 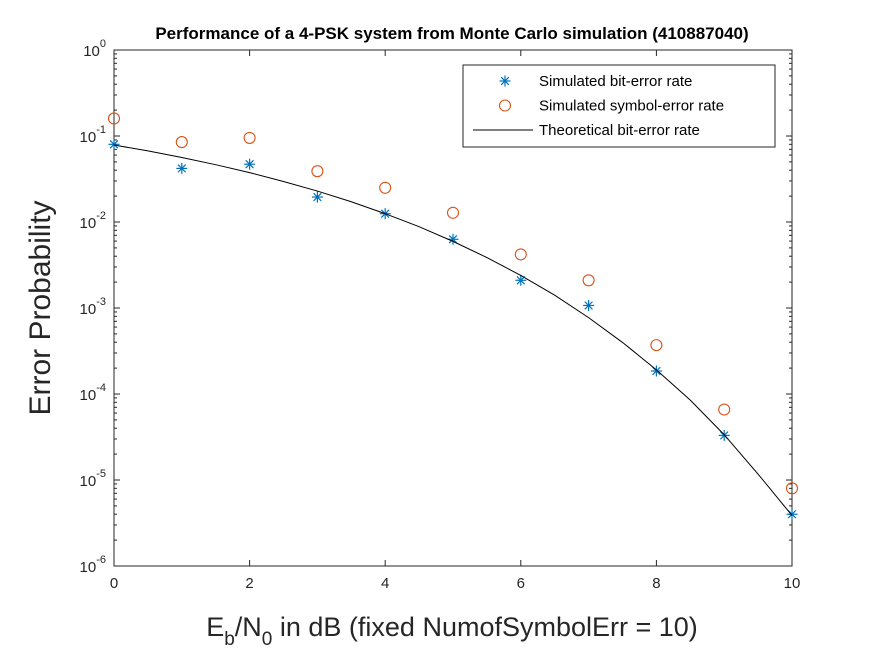 What do you see at coordinates (229, 639) in the screenshot?
I see `x-axis-label-sub-b: b` at bounding box center [229, 639].